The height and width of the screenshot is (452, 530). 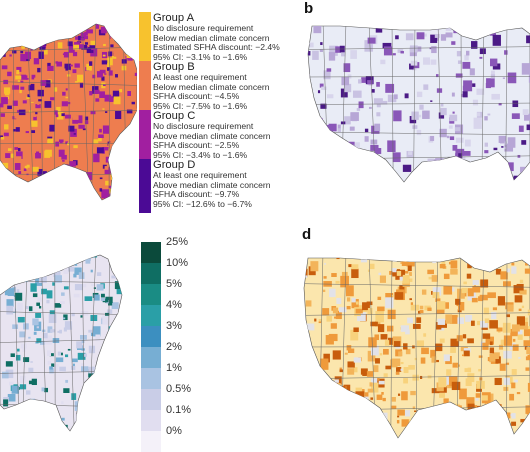 What do you see at coordinates (151, 315) in the screenshot?
I see `scale-swatch` at bounding box center [151, 315].